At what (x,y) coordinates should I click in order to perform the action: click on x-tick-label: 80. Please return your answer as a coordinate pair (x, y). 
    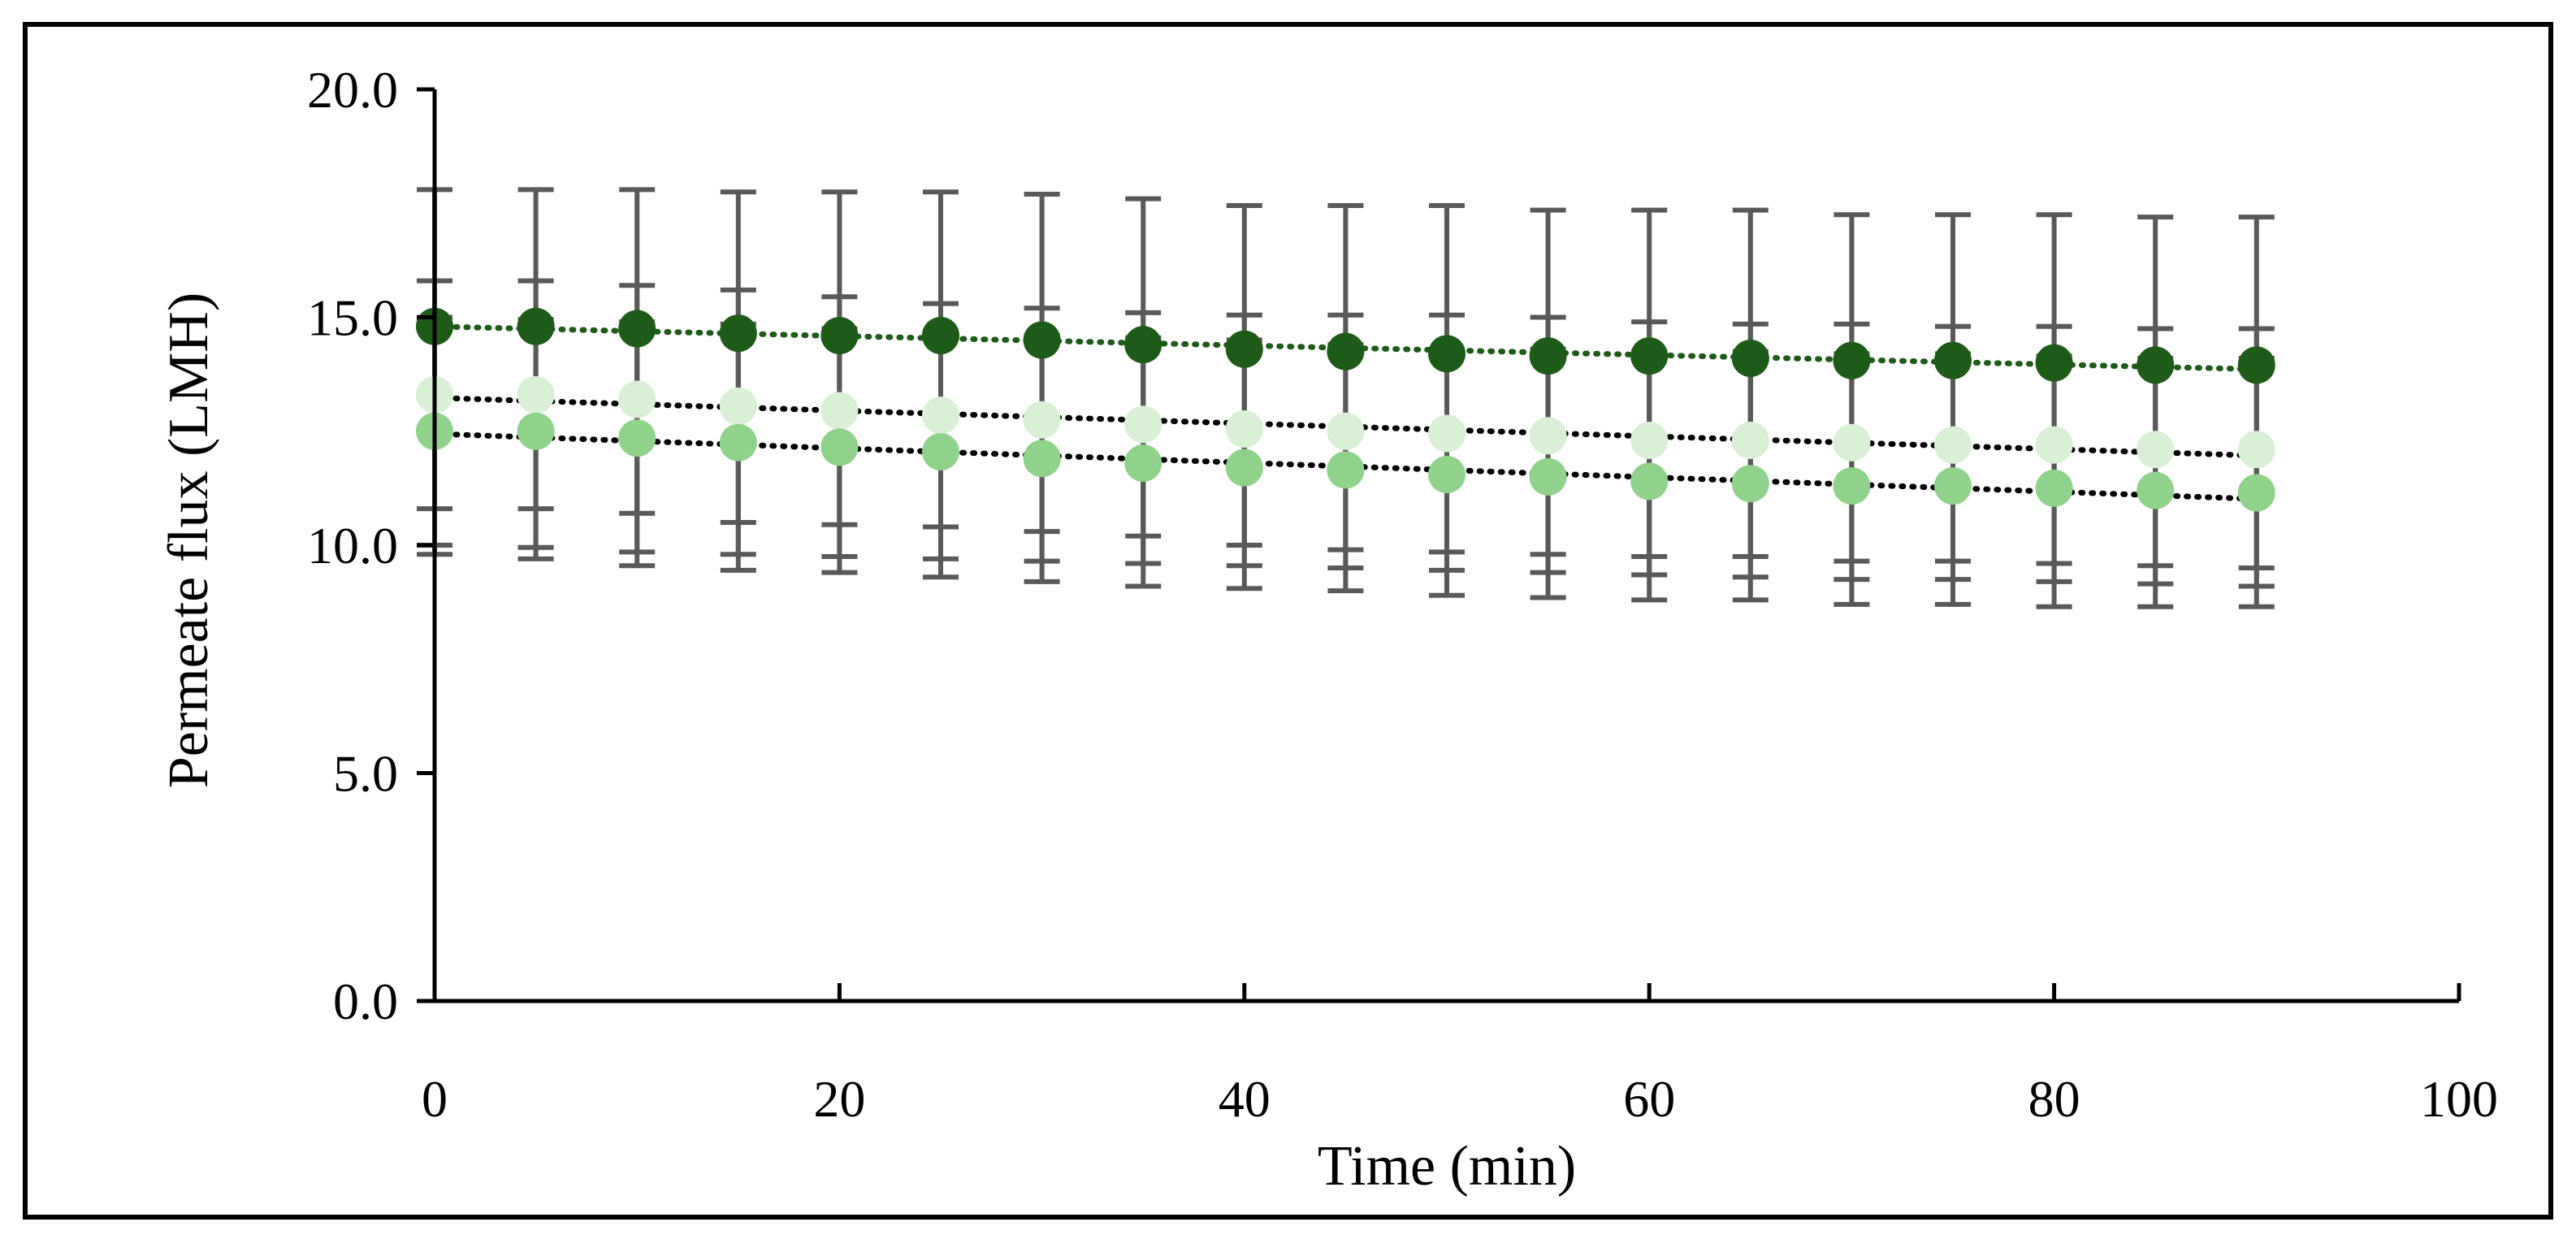
    Looking at the image, I should click on (2054, 1099).